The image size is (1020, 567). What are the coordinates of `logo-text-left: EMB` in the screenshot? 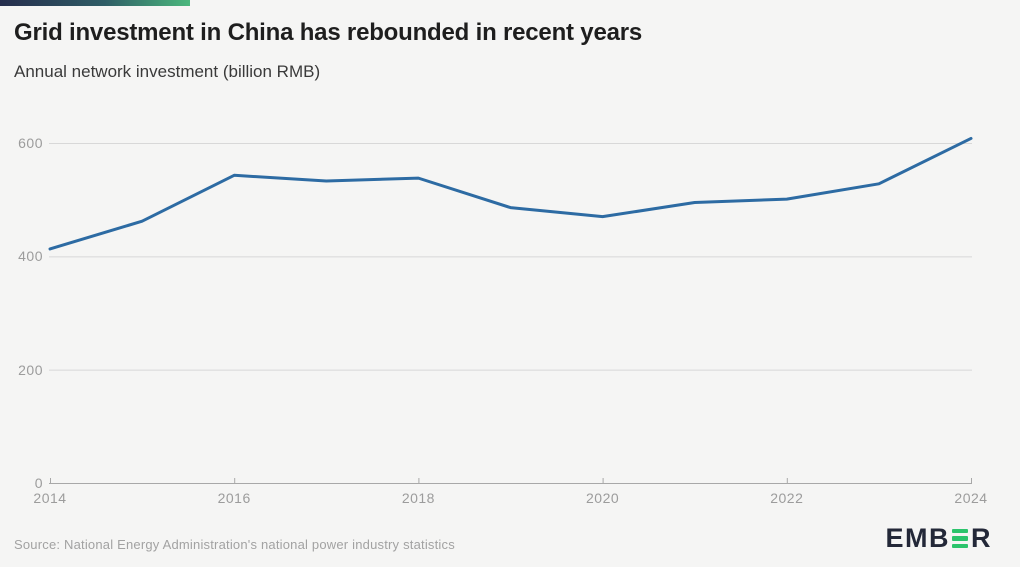 It's located at (917, 538).